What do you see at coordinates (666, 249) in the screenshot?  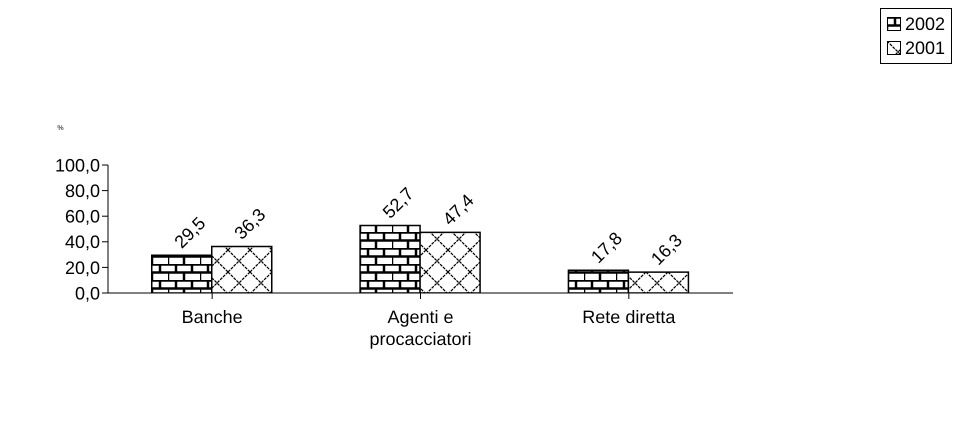 I see `data-label: 16,3` at bounding box center [666, 249].